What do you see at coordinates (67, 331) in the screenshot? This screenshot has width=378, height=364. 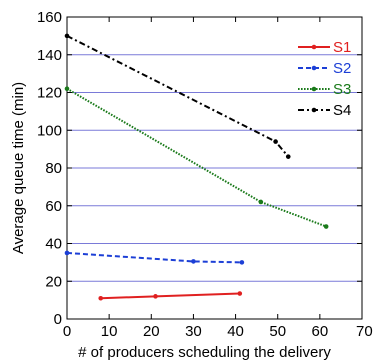 I see `x-tick-label: 0` at bounding box center [67, 331].